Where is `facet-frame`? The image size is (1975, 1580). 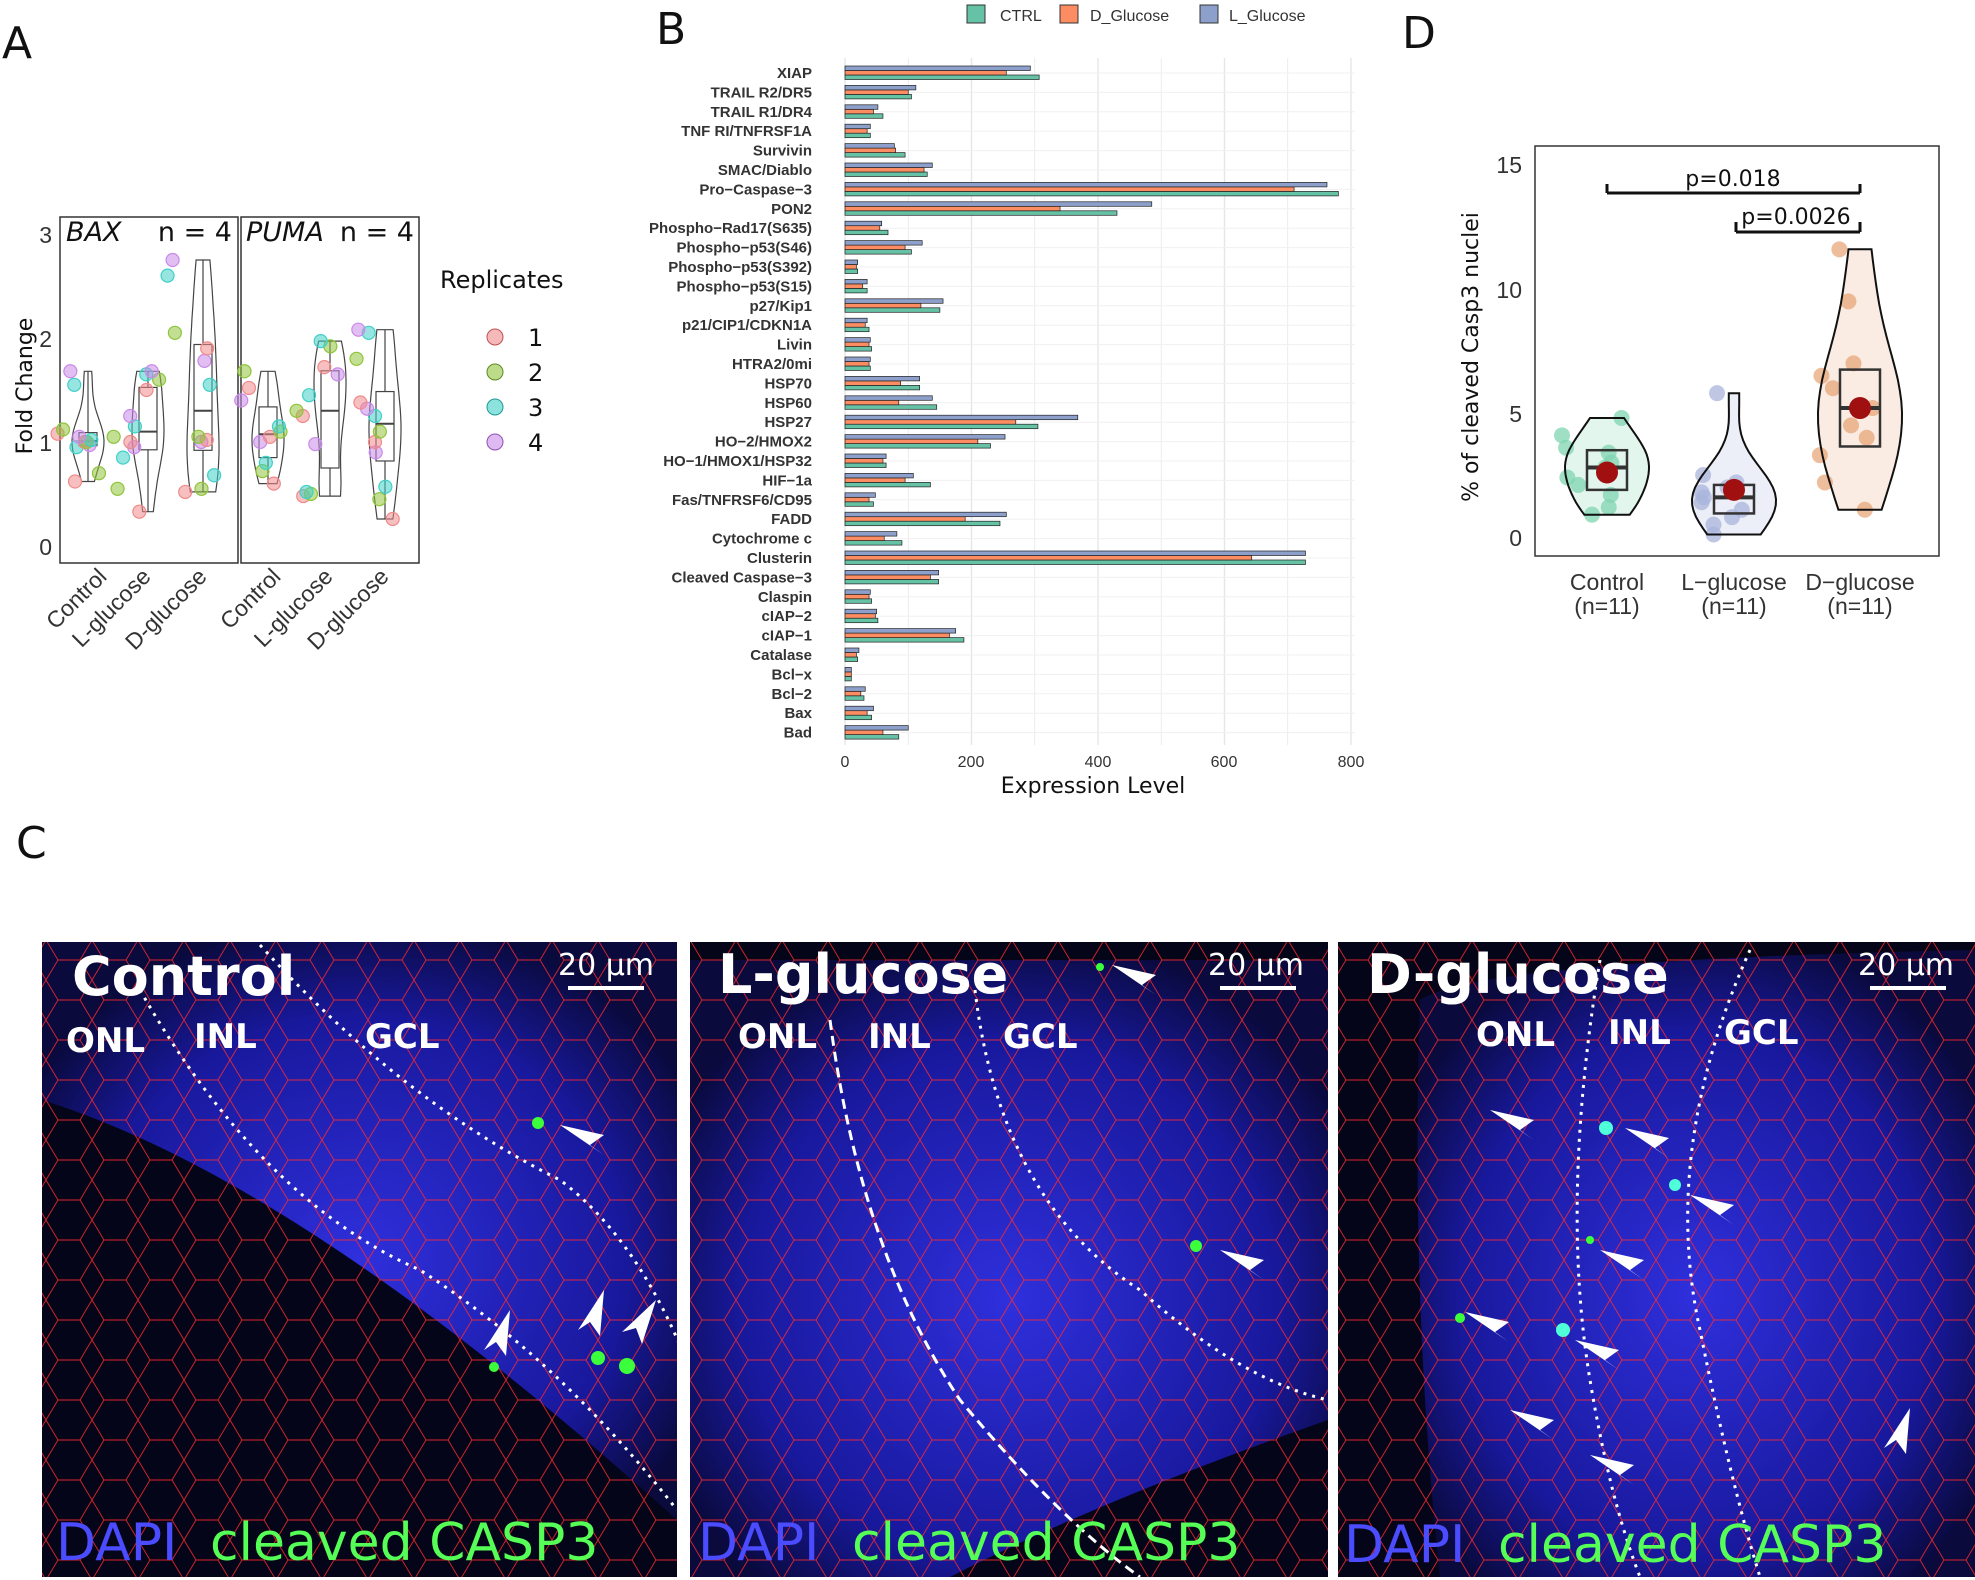
facet-frame is located at coordinates (330, 390).